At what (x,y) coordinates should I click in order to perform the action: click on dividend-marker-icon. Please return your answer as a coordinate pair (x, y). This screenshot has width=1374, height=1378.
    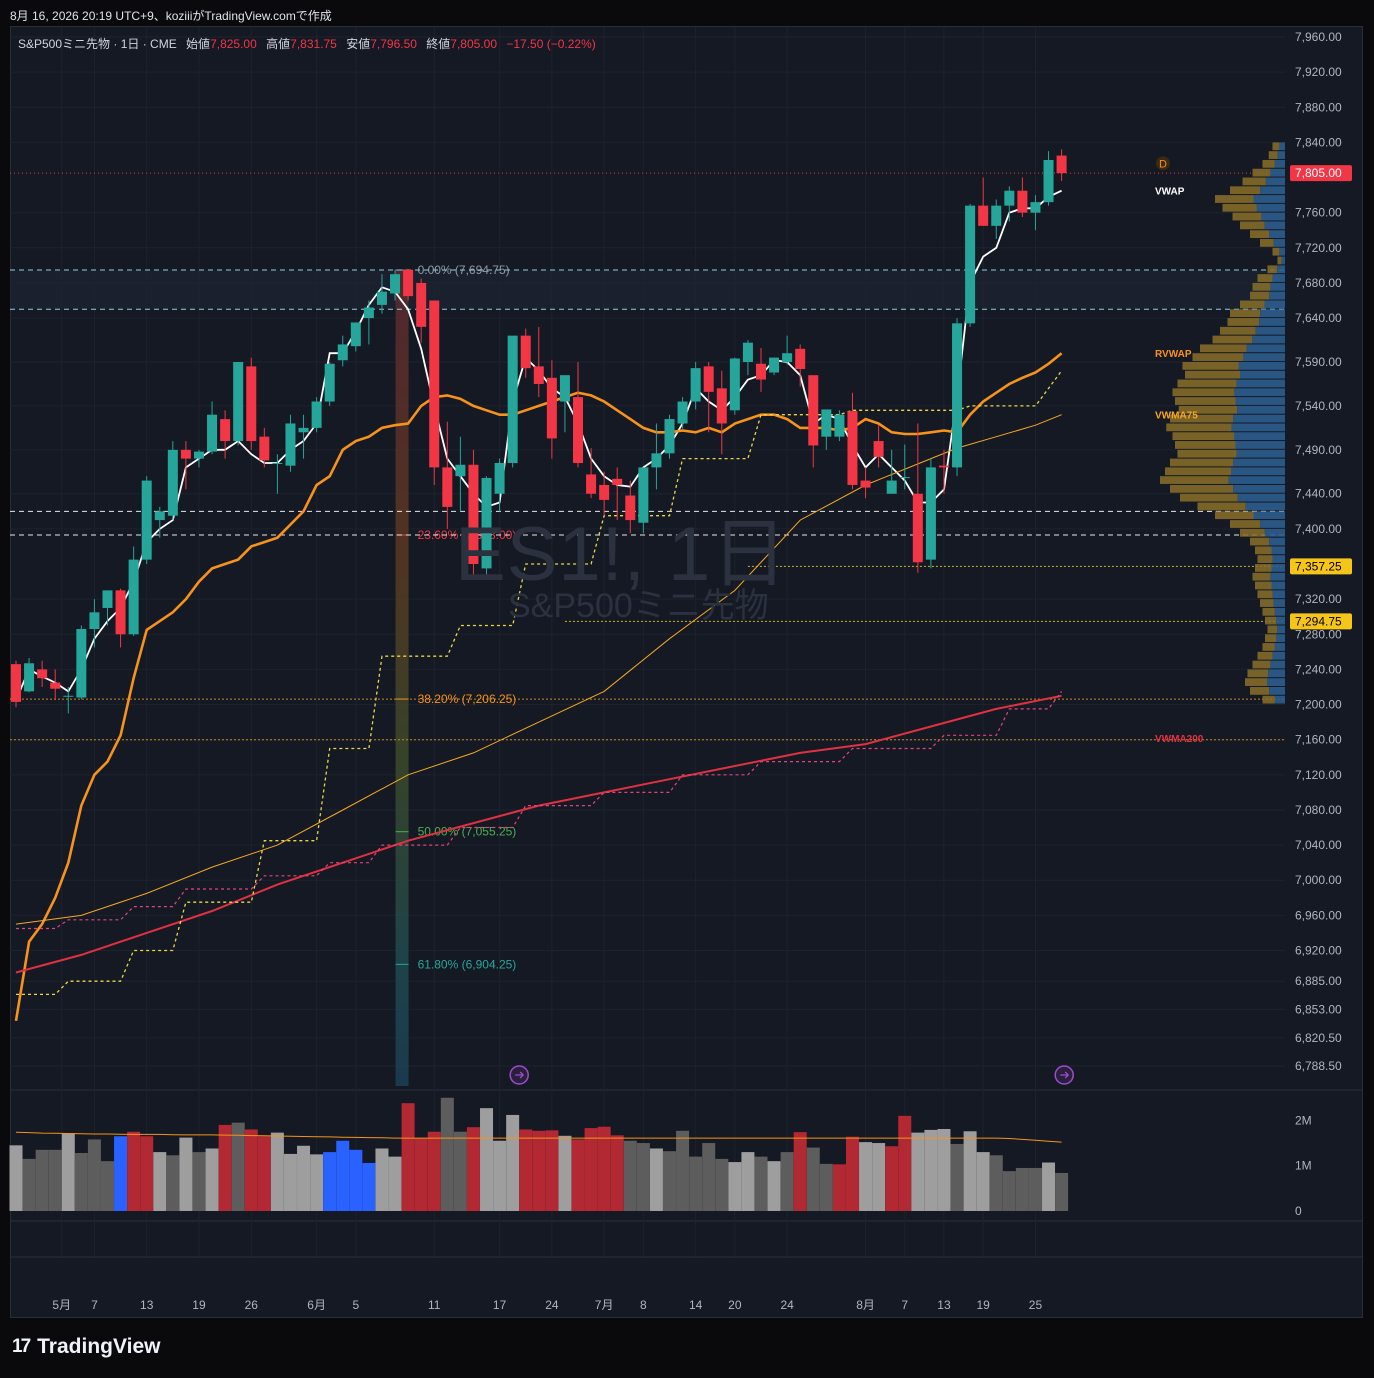
    Looking at the image, I should click on (1163, 163).